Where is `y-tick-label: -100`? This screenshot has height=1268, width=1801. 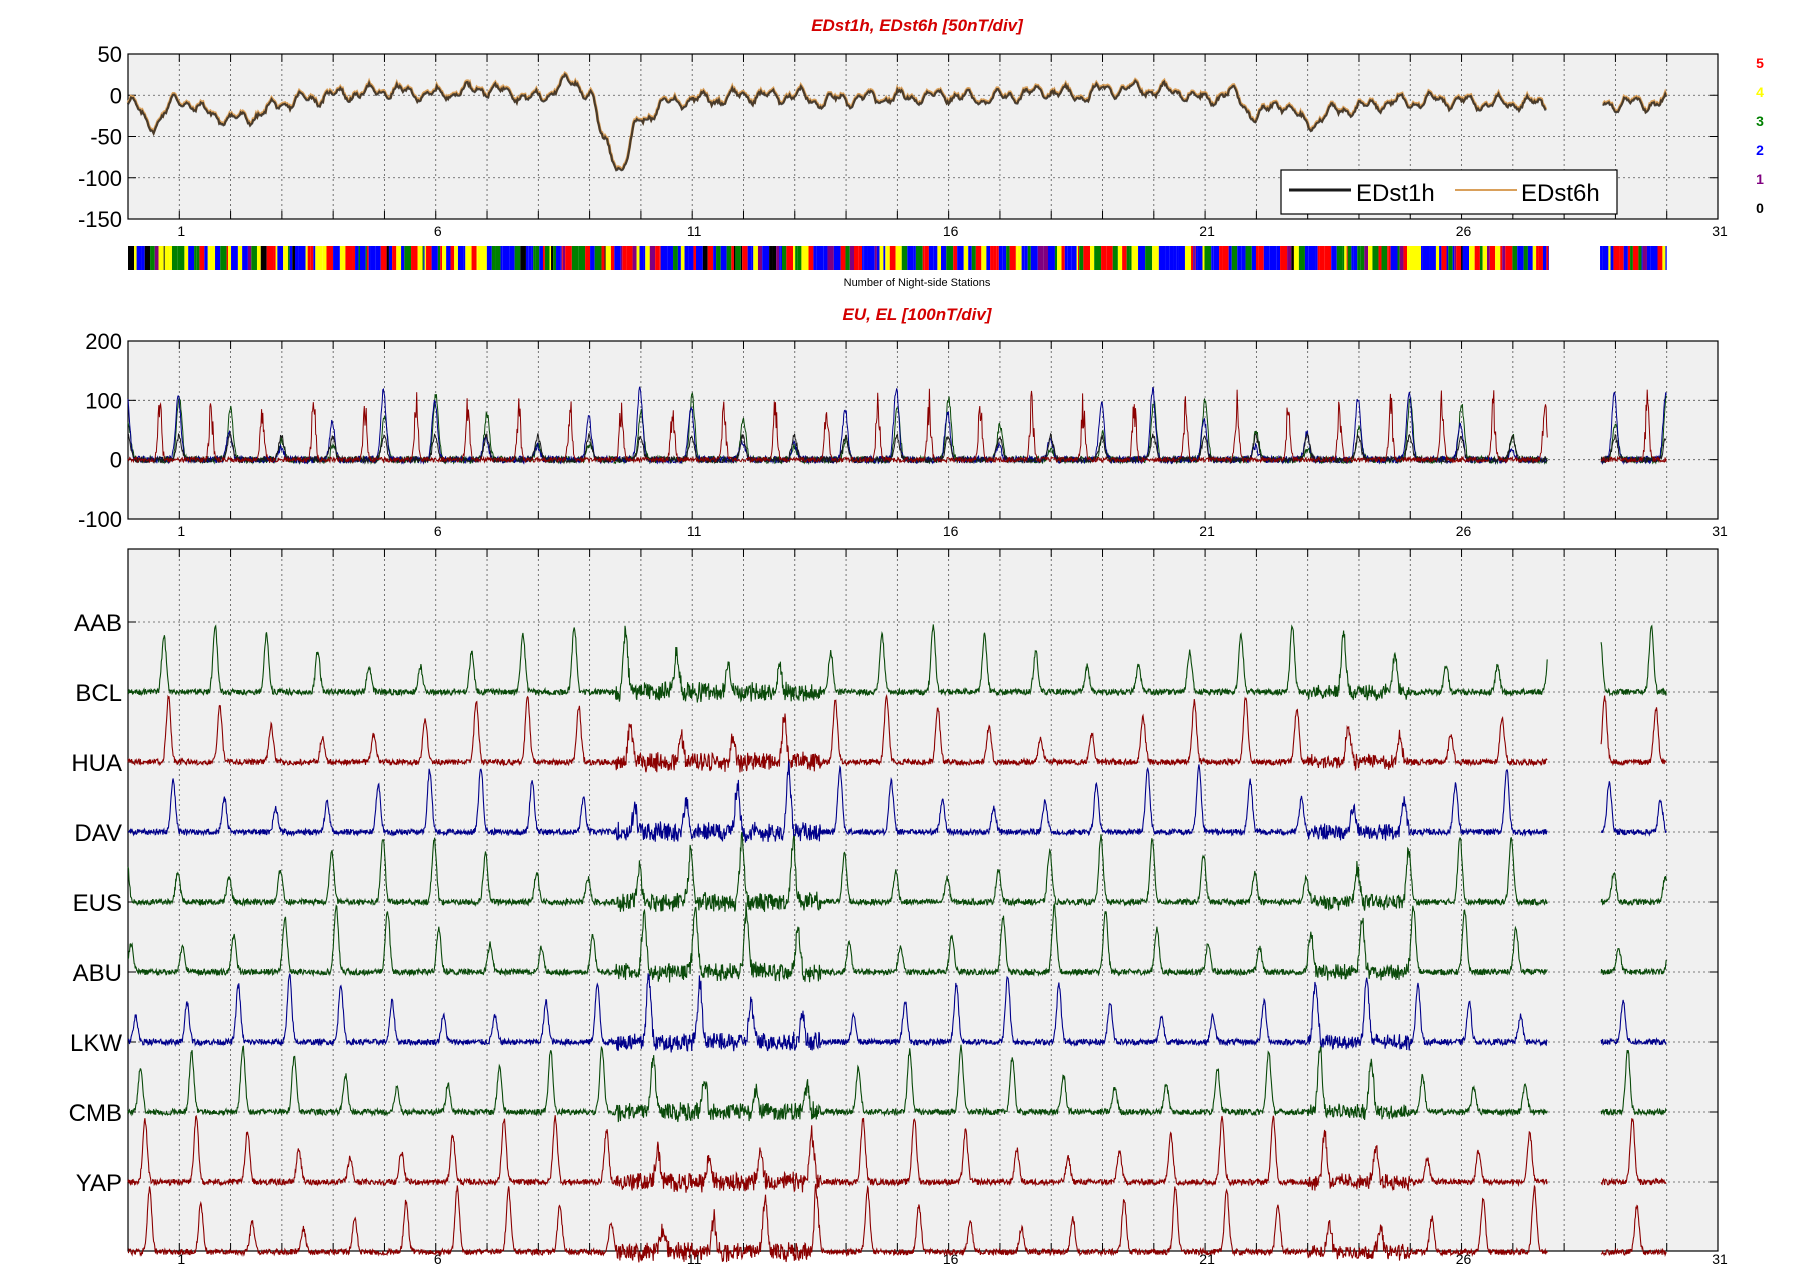
y-tick-label: -100 is located at coordinates (100, 178).